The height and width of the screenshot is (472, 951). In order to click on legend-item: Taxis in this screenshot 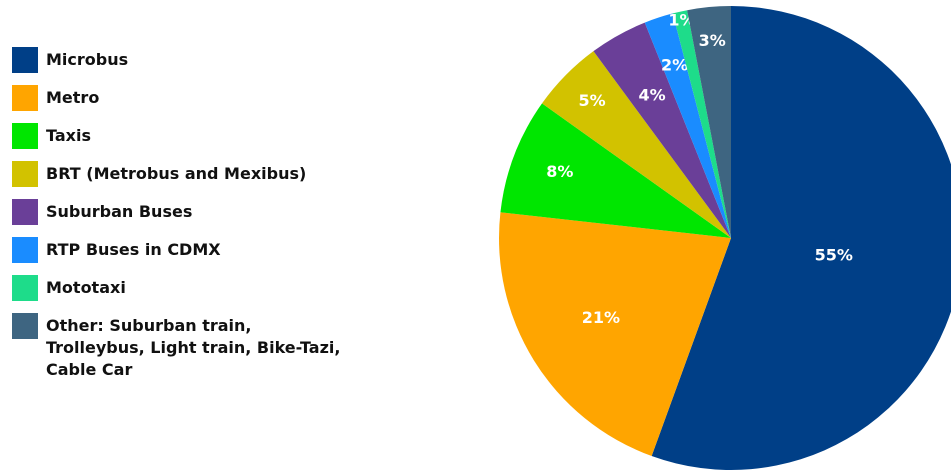, I will do `click(182, 136)`.